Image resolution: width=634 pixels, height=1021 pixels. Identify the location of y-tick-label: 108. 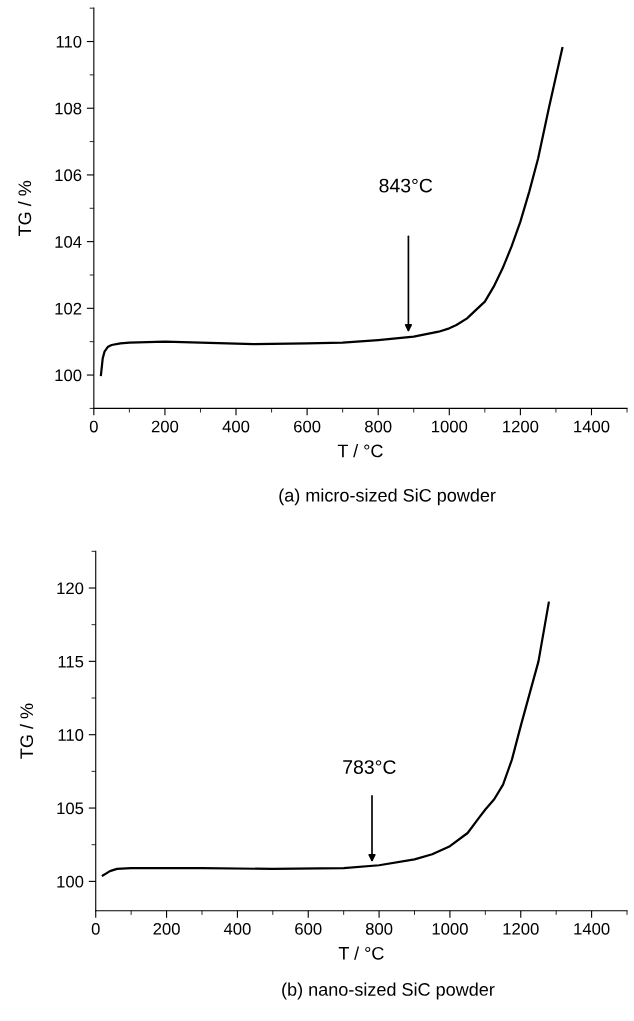
(68, 108).